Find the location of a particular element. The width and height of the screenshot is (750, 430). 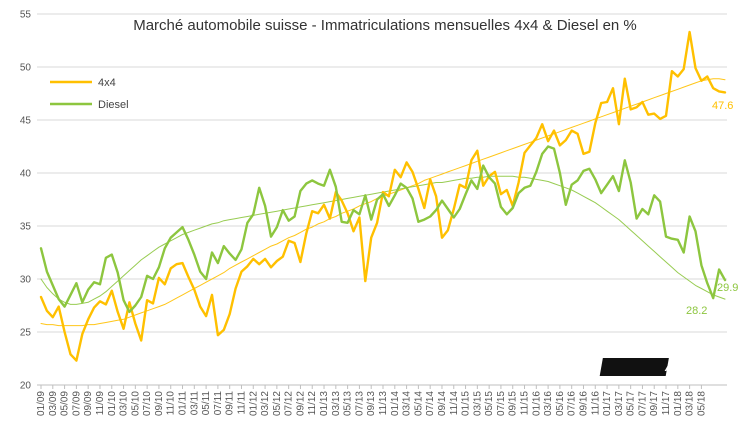

x-tick-label: 01/18 is located at coordinates (678, 403).